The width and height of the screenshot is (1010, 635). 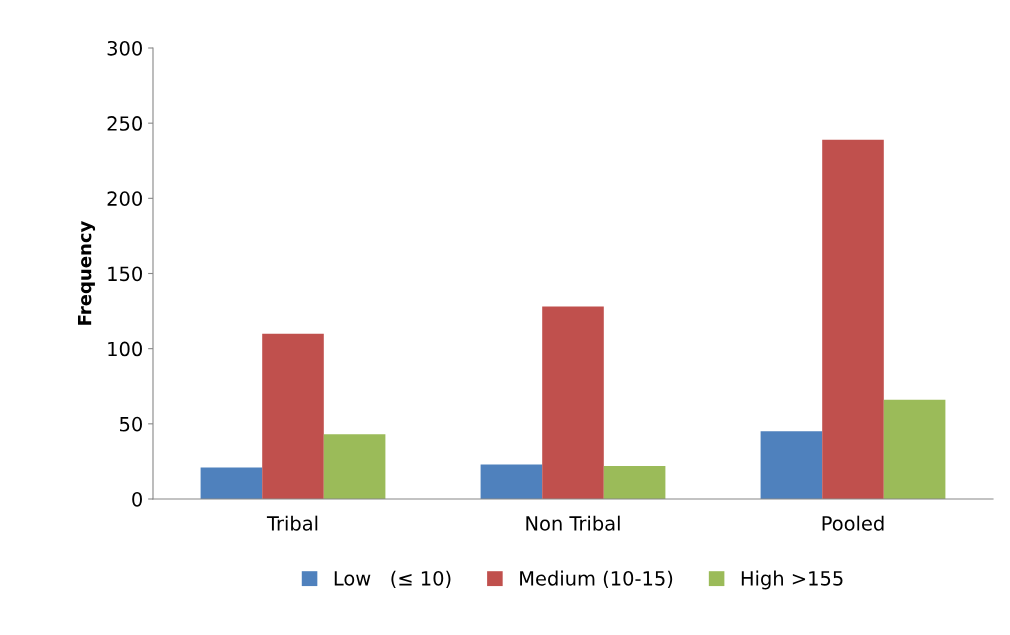 I want to click on y-tick-label: 100, so click(x=125, y=349).